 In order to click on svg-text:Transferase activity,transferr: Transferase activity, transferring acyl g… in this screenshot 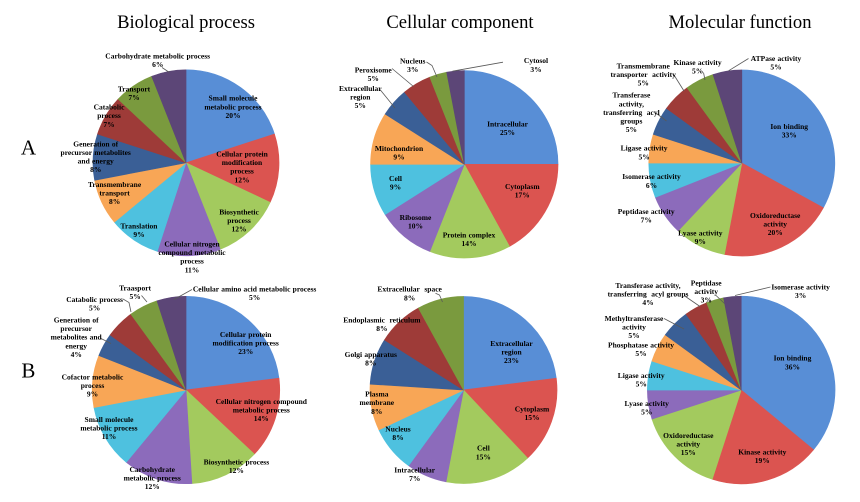, I will do `click(648, 294)`.